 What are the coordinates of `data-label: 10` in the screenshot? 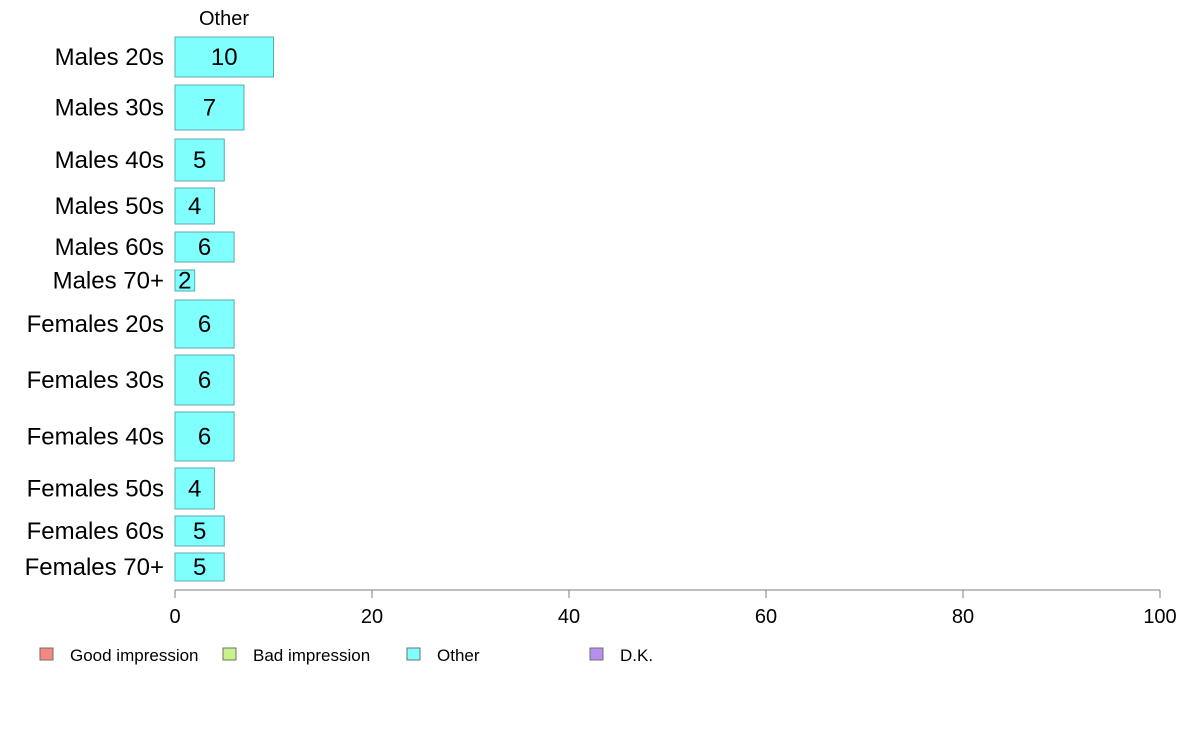 It's located at (224, 57).